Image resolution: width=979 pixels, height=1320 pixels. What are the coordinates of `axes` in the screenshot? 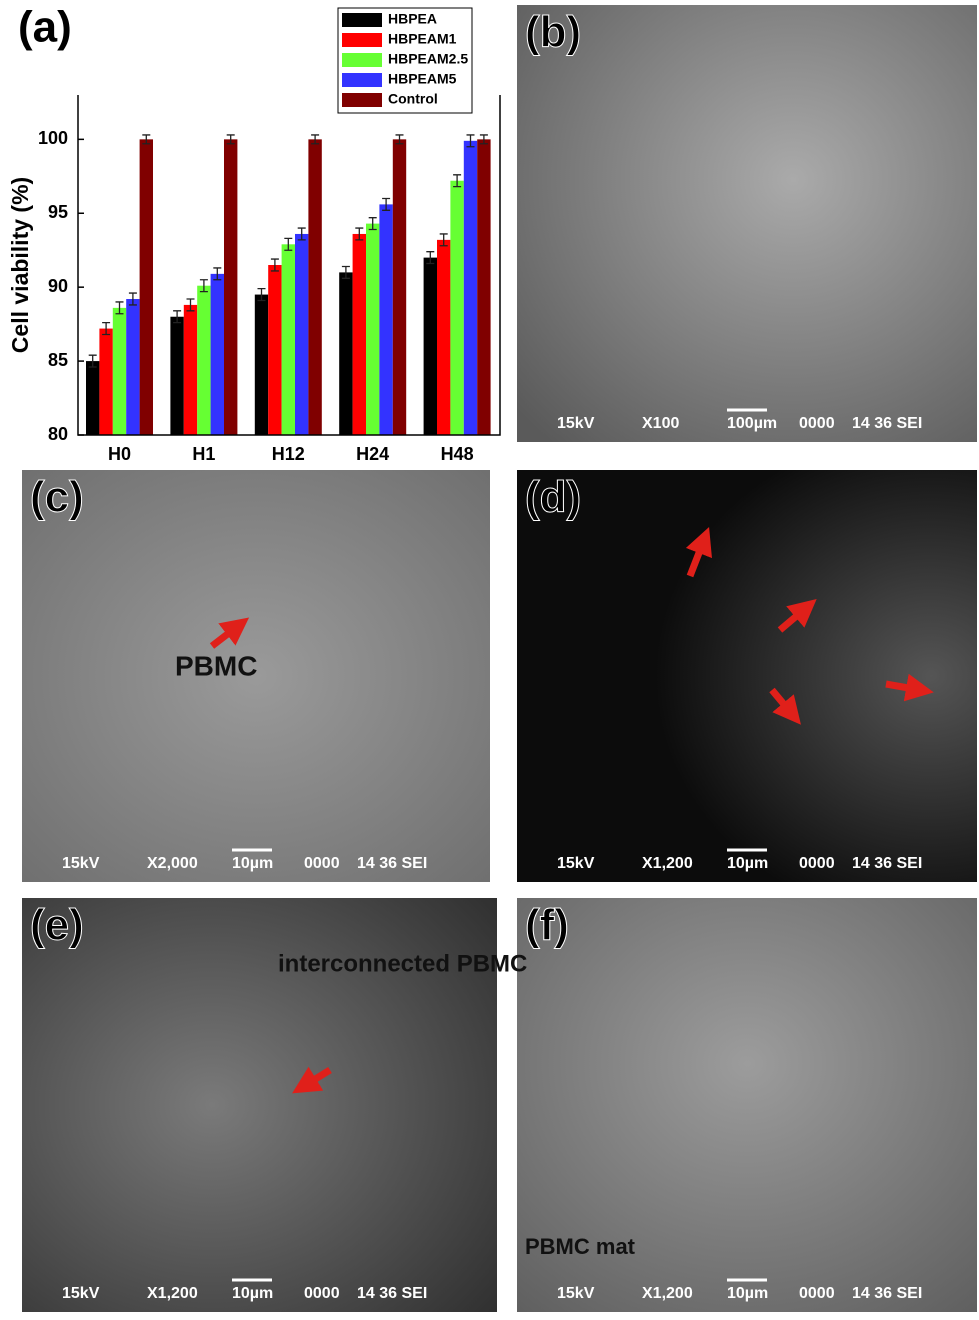 It's located at (289, 265).